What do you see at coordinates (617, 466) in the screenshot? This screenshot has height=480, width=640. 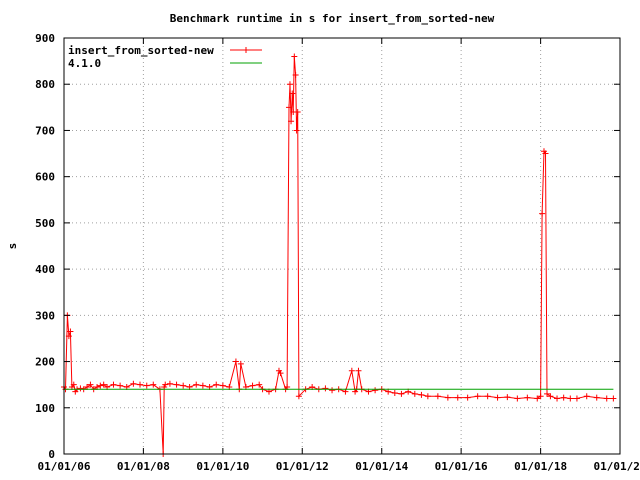 I see `x-tick-label: 01/01/20` at bounding box center [617, 466].